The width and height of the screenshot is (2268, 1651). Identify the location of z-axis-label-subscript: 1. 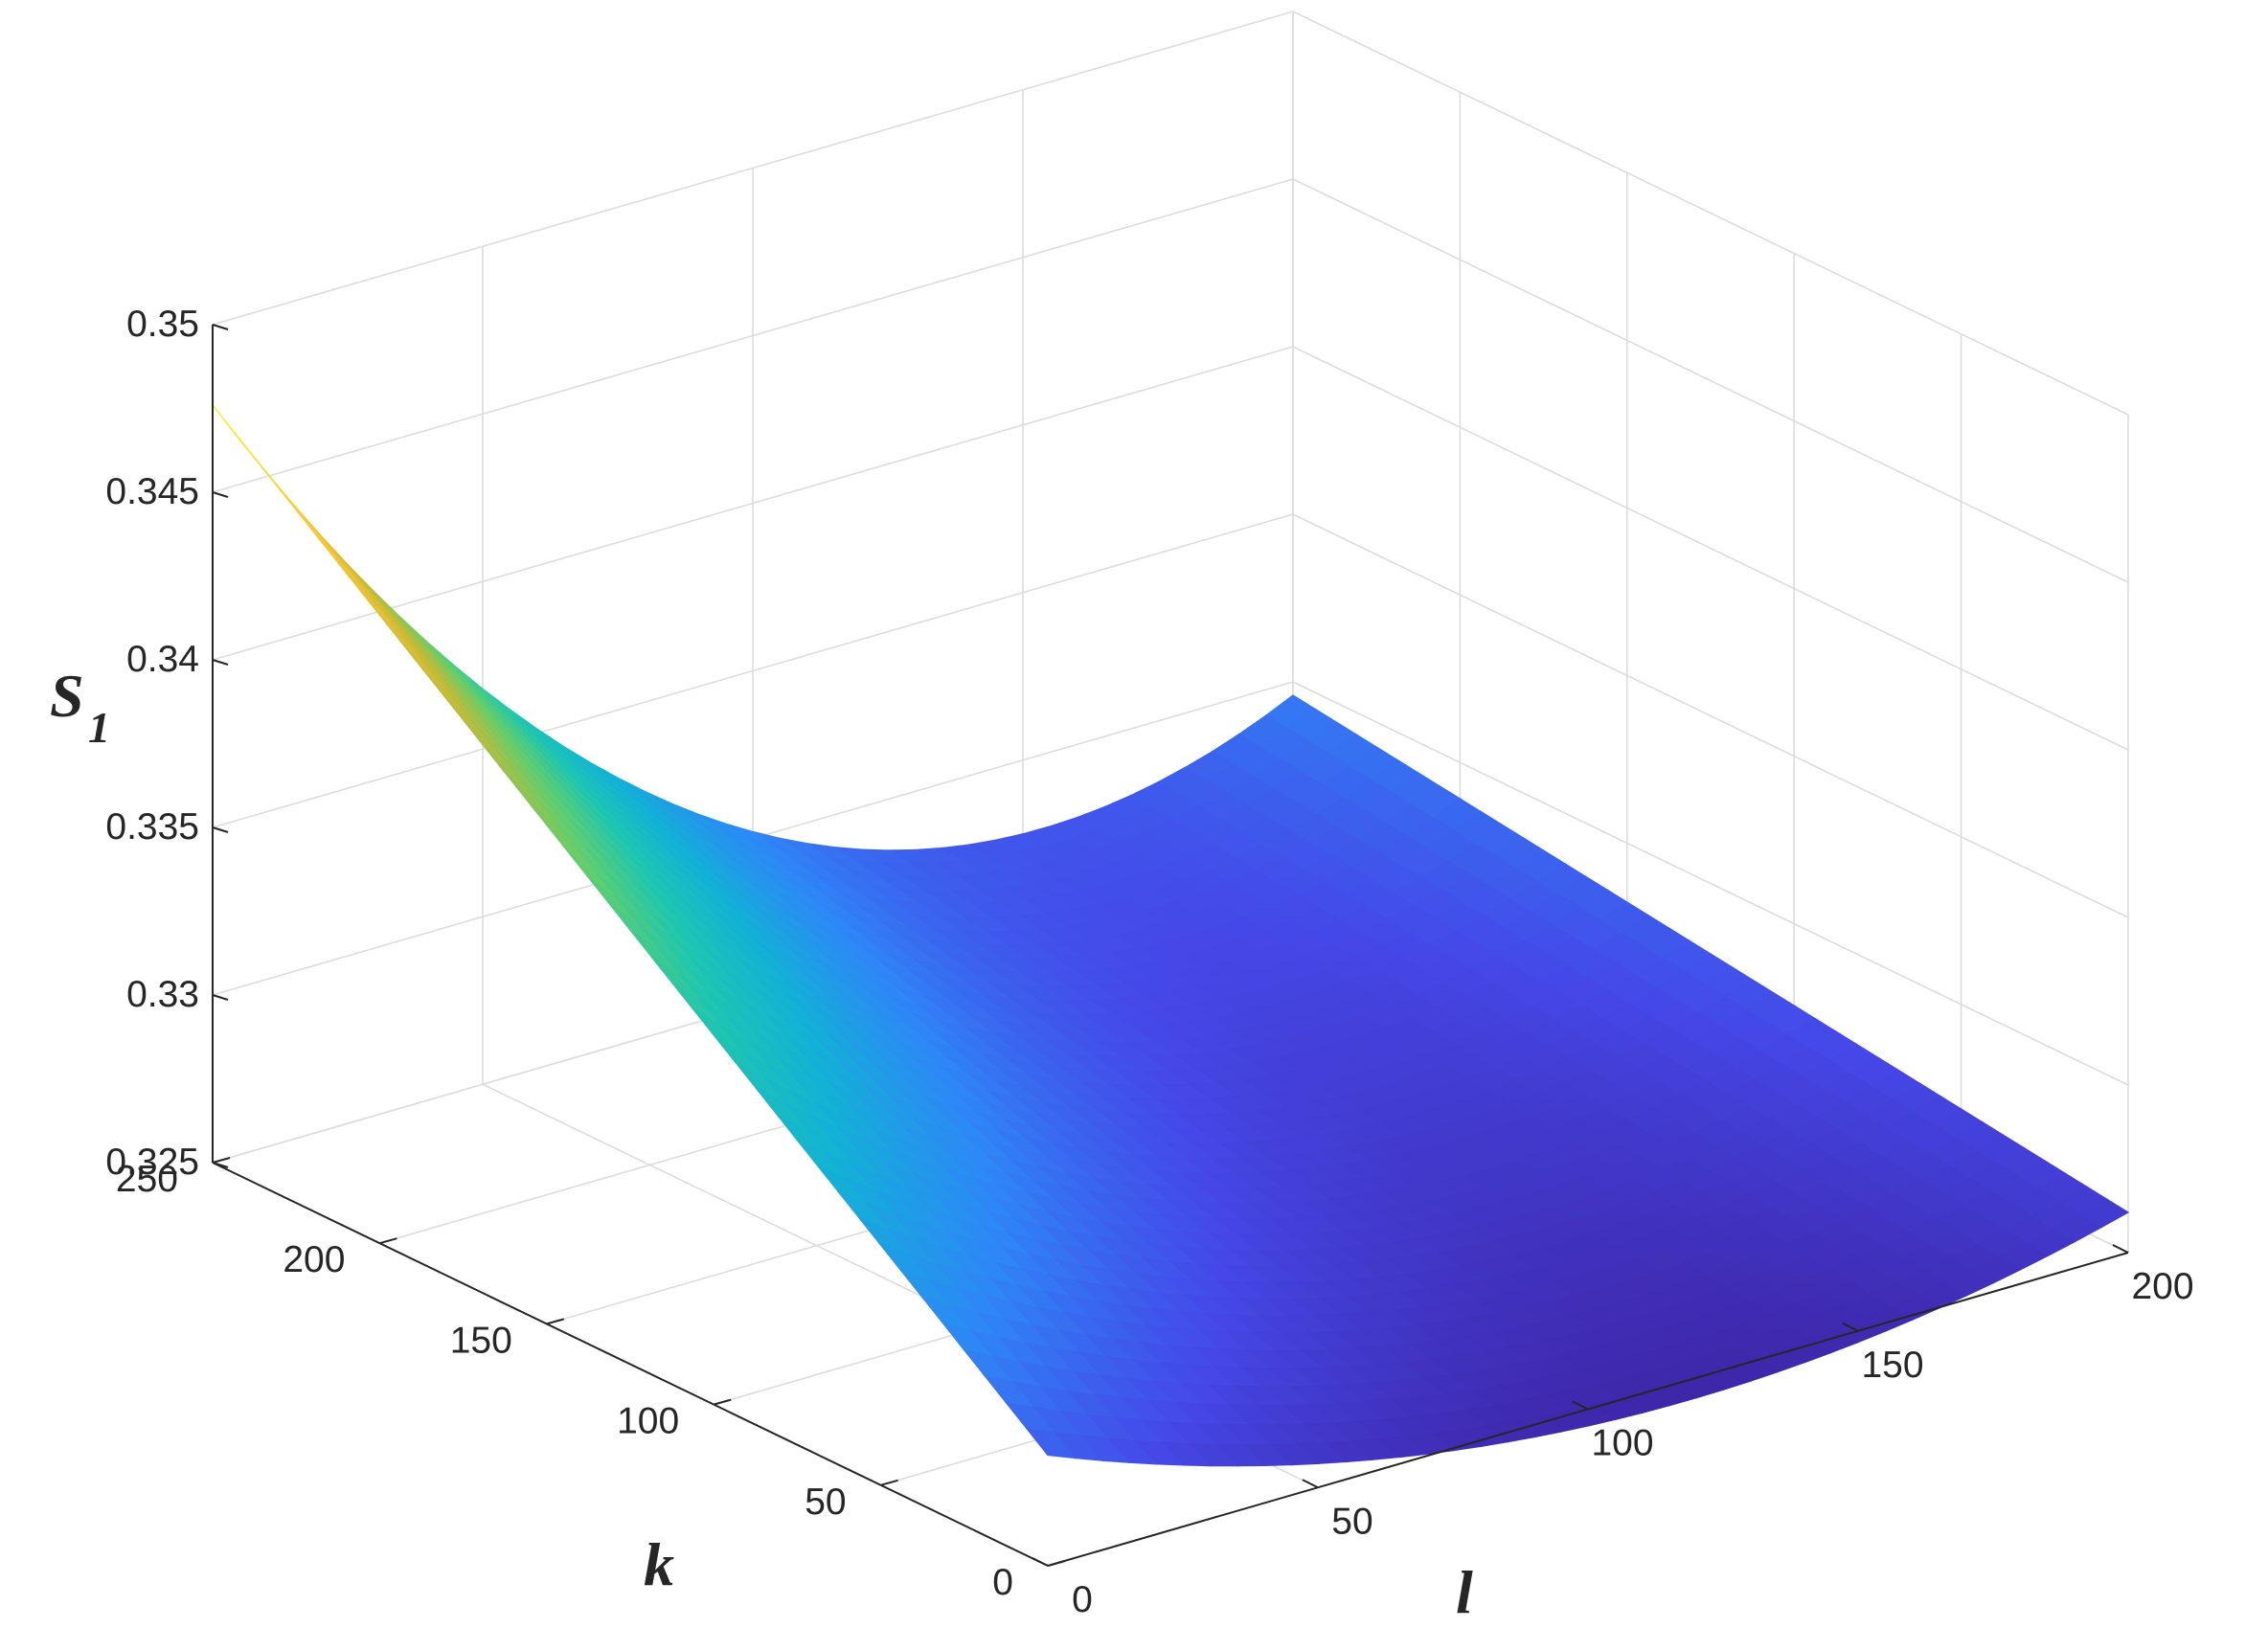
(99, 727).